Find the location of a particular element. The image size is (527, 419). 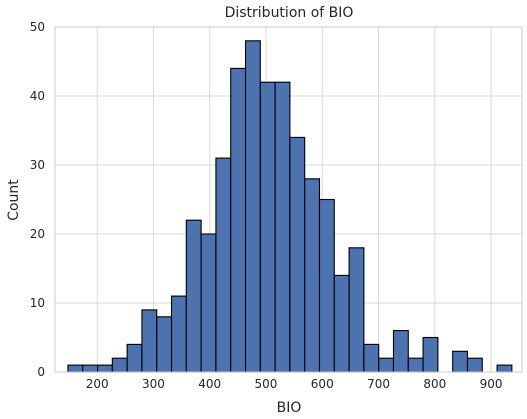

x-tick-label: 600 is located at coordinates (322, 384).